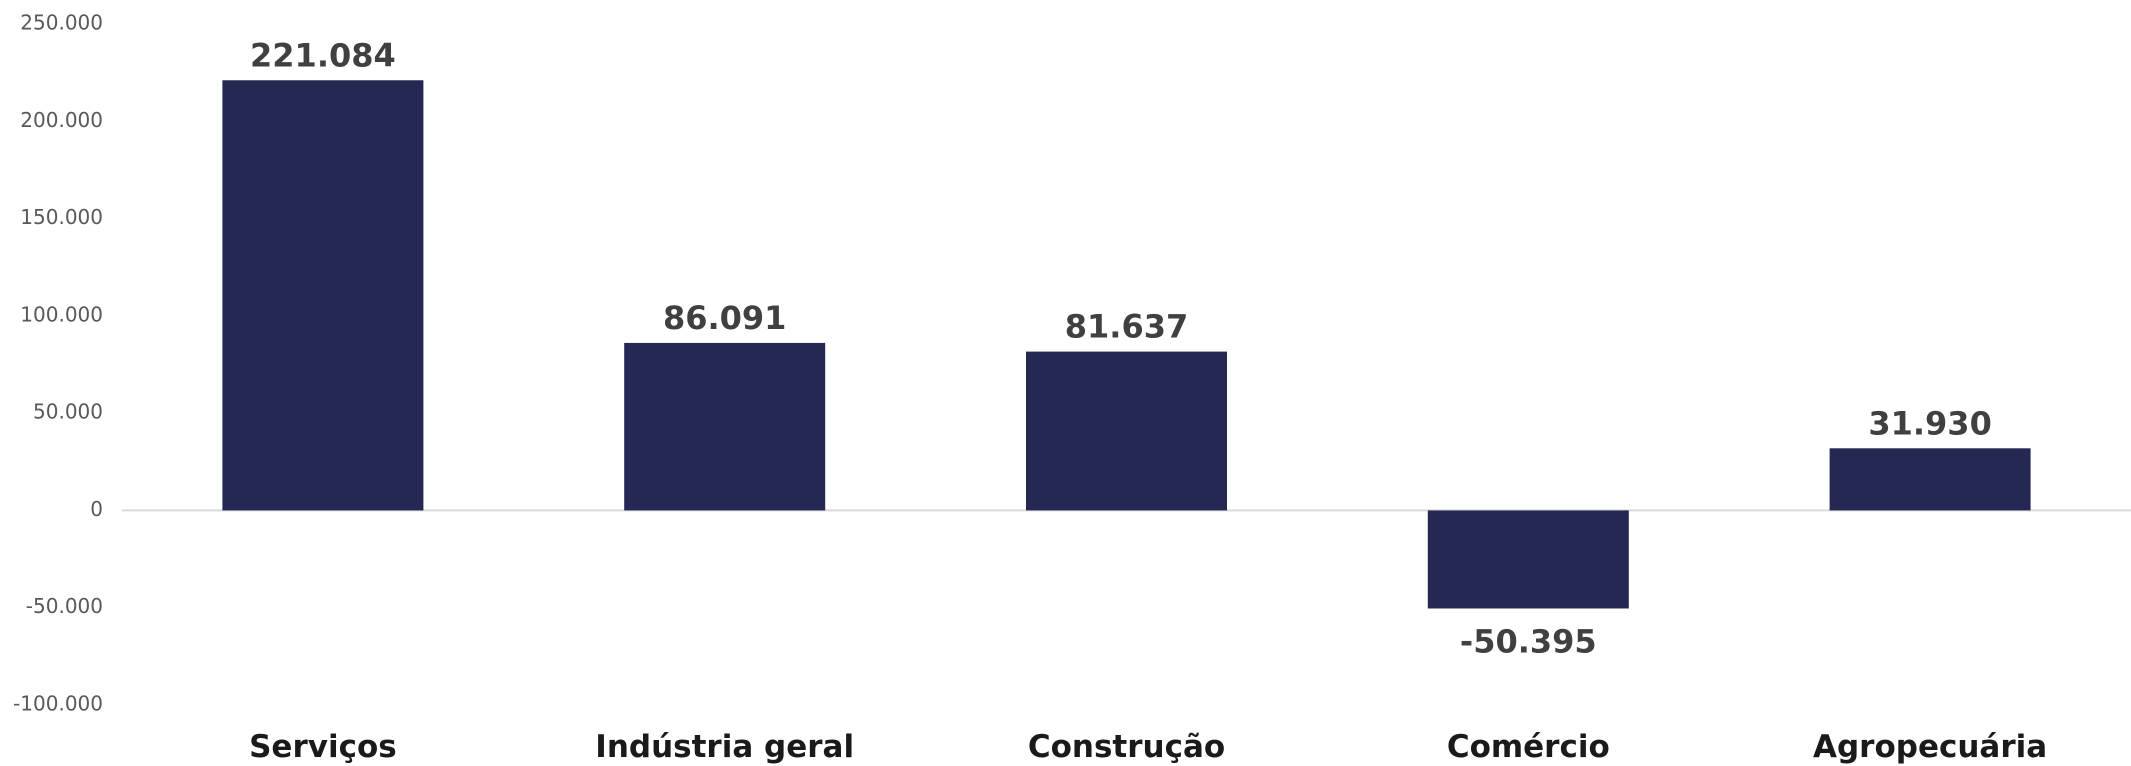  Describe the element at coordinates (68, 412) in the screenshot. I see `y-tick-label: 50.000` at that location.